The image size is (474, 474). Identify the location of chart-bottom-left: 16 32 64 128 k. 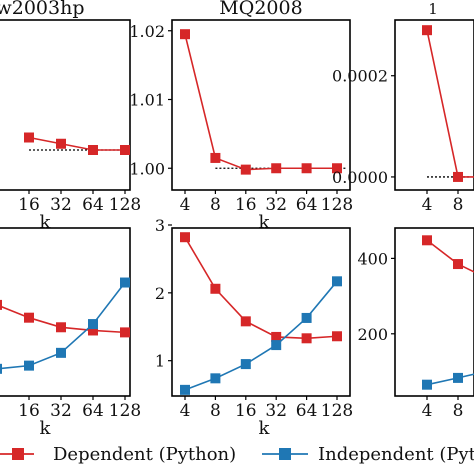
(70, 333).